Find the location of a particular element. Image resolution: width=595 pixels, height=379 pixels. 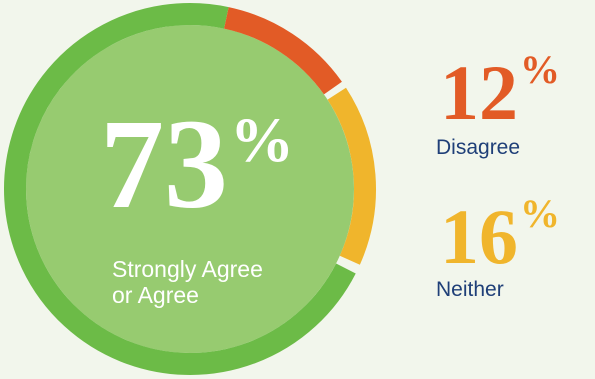

disagree-label: Disagree is located at coordinates (478, 147).